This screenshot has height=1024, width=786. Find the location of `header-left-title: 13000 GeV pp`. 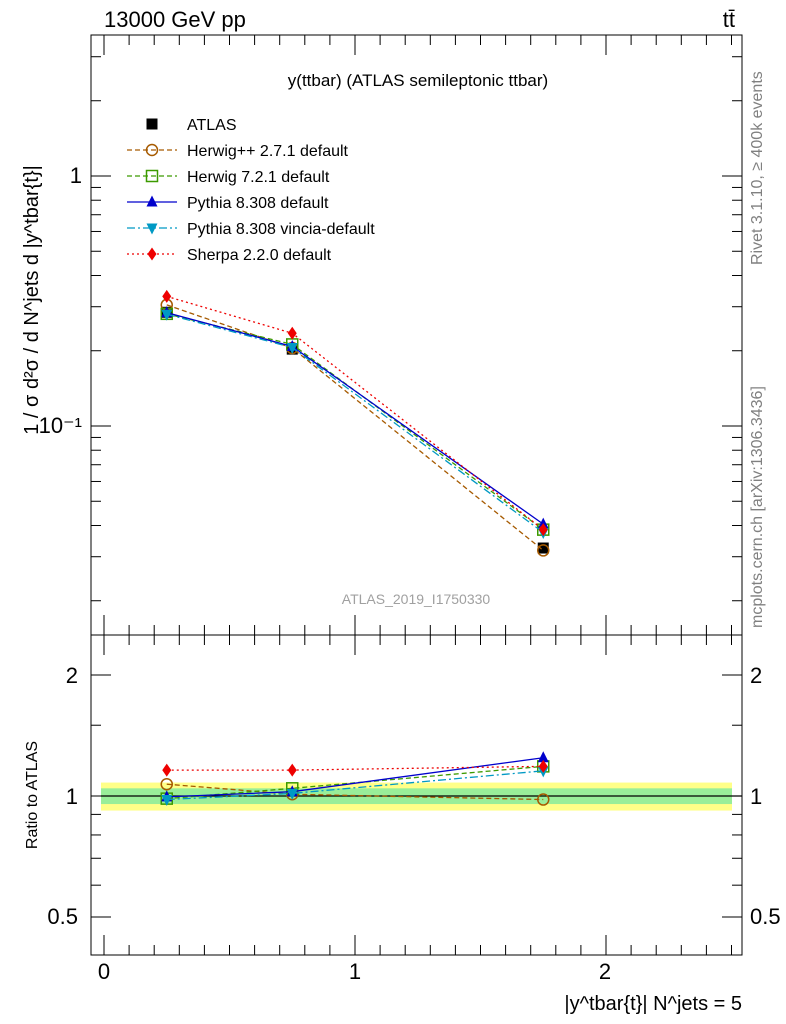

header-left-title: 13000 GeV pp is located at coordinates (175, 19).